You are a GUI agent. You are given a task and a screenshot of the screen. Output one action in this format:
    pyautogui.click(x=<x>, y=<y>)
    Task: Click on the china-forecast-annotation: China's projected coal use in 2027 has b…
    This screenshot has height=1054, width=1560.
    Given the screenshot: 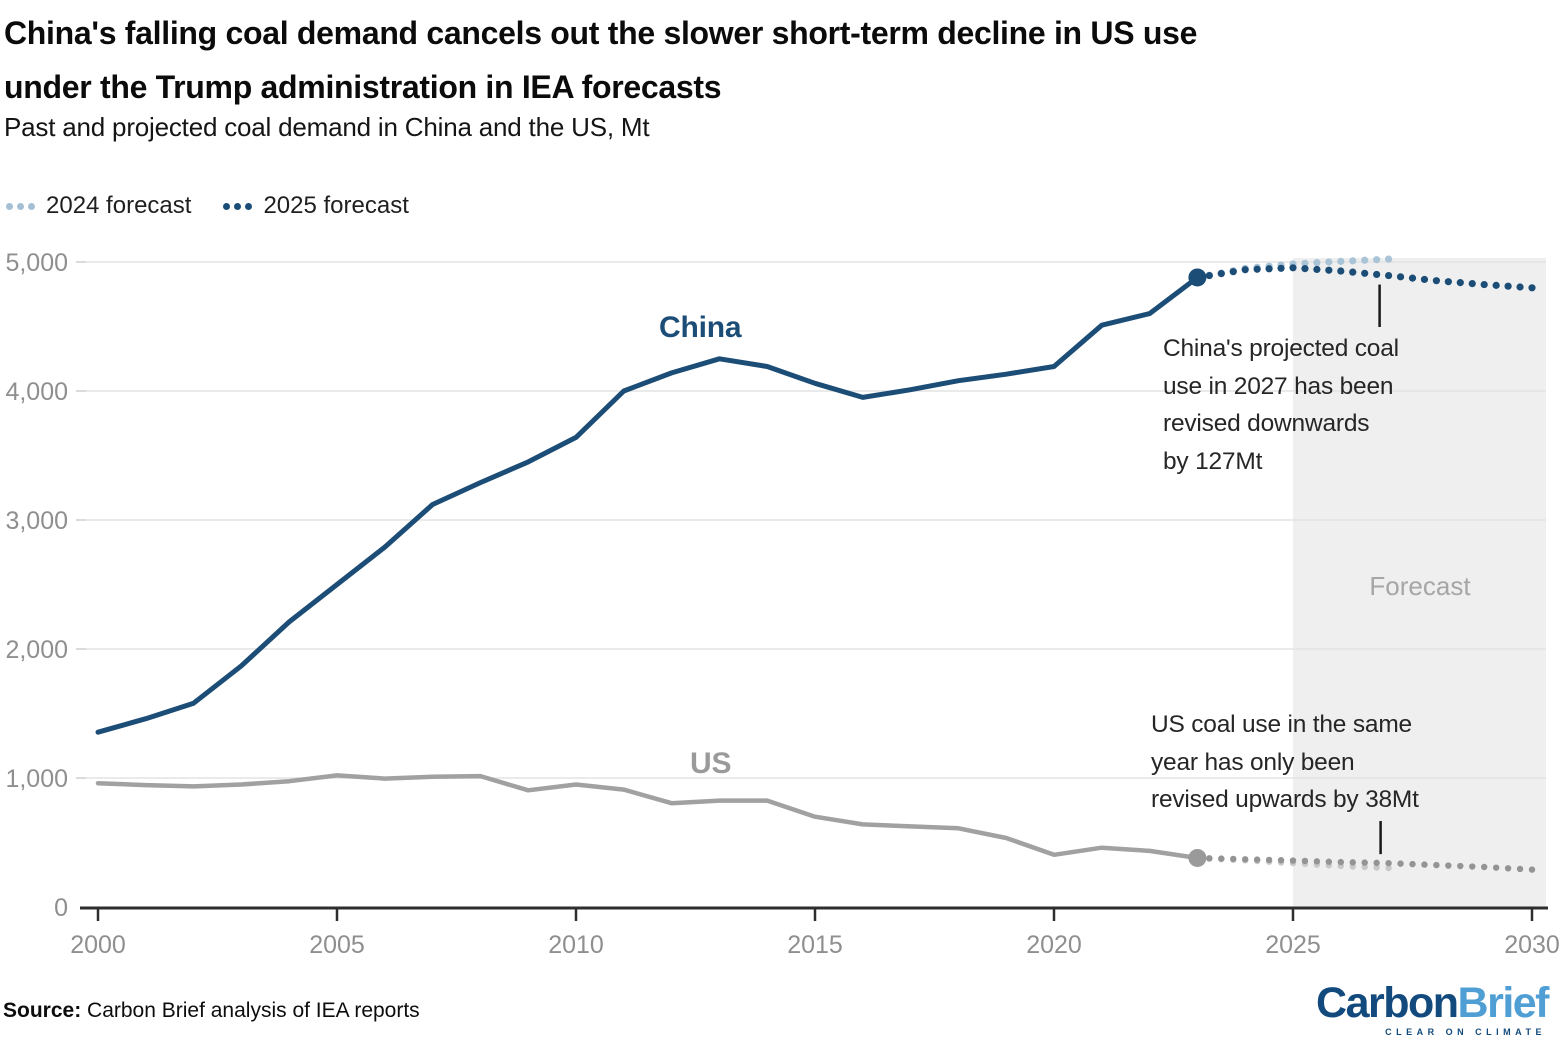 What is the action you would take?
    pyautogui.click(x=1281, y=405)
    